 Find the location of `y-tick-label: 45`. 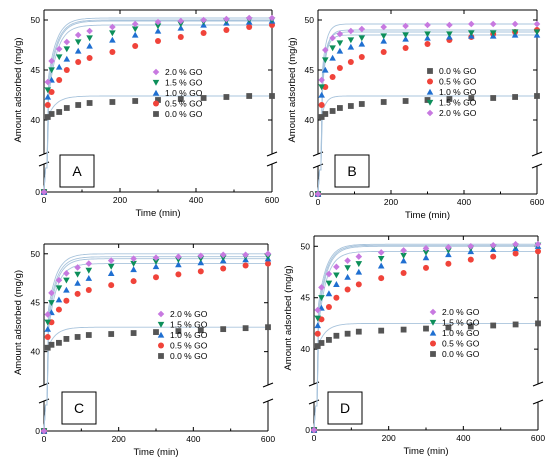

y-tick-label: 45 is located at coordinates (36, 303).